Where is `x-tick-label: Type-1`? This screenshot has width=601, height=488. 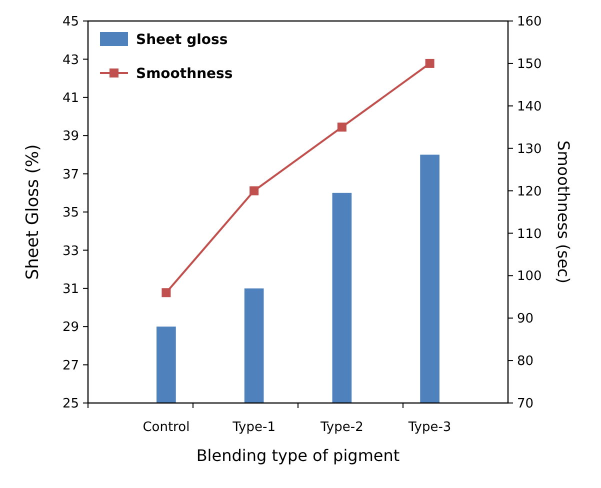 x-tick-label: Type-1 is located at coordinates (254, 427).